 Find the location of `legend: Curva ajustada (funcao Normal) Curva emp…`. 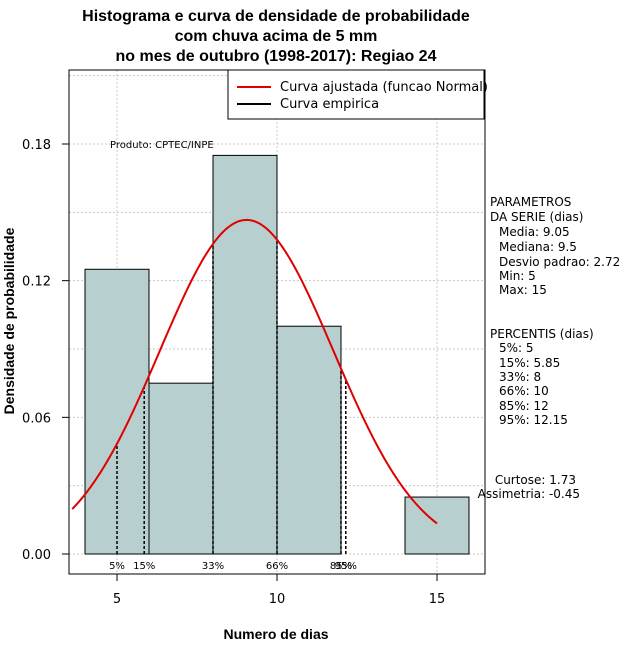

legend: Curva ajustada (funcao Normal) Curva emp… is located at coordinates (357, 94).